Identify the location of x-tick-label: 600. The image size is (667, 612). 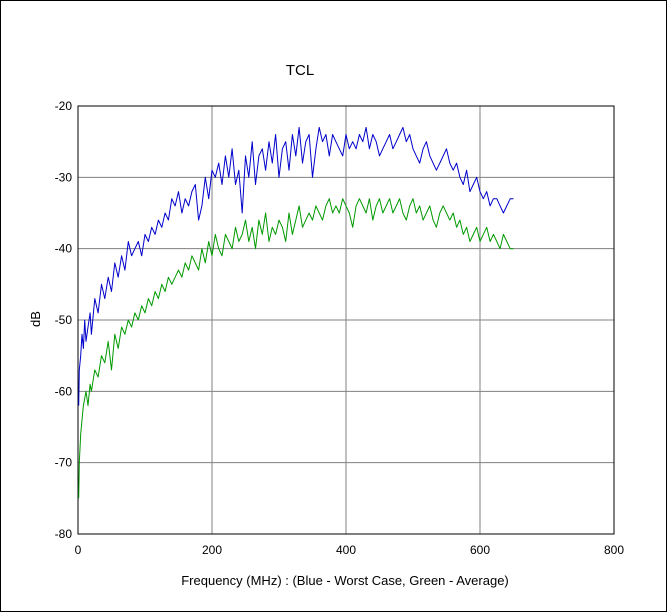
(480, 550).